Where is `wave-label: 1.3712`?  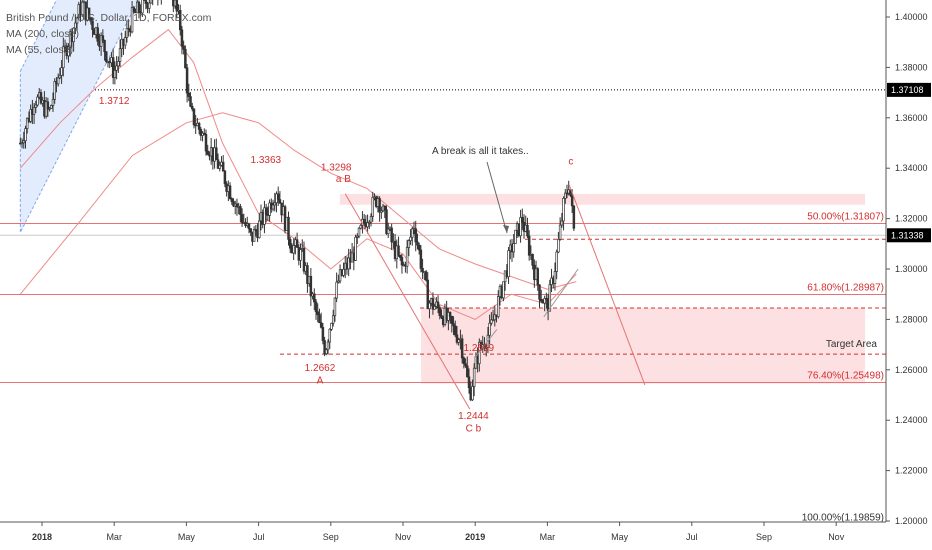
wave-label: 1.3712 is located at coordinates (114, 101).